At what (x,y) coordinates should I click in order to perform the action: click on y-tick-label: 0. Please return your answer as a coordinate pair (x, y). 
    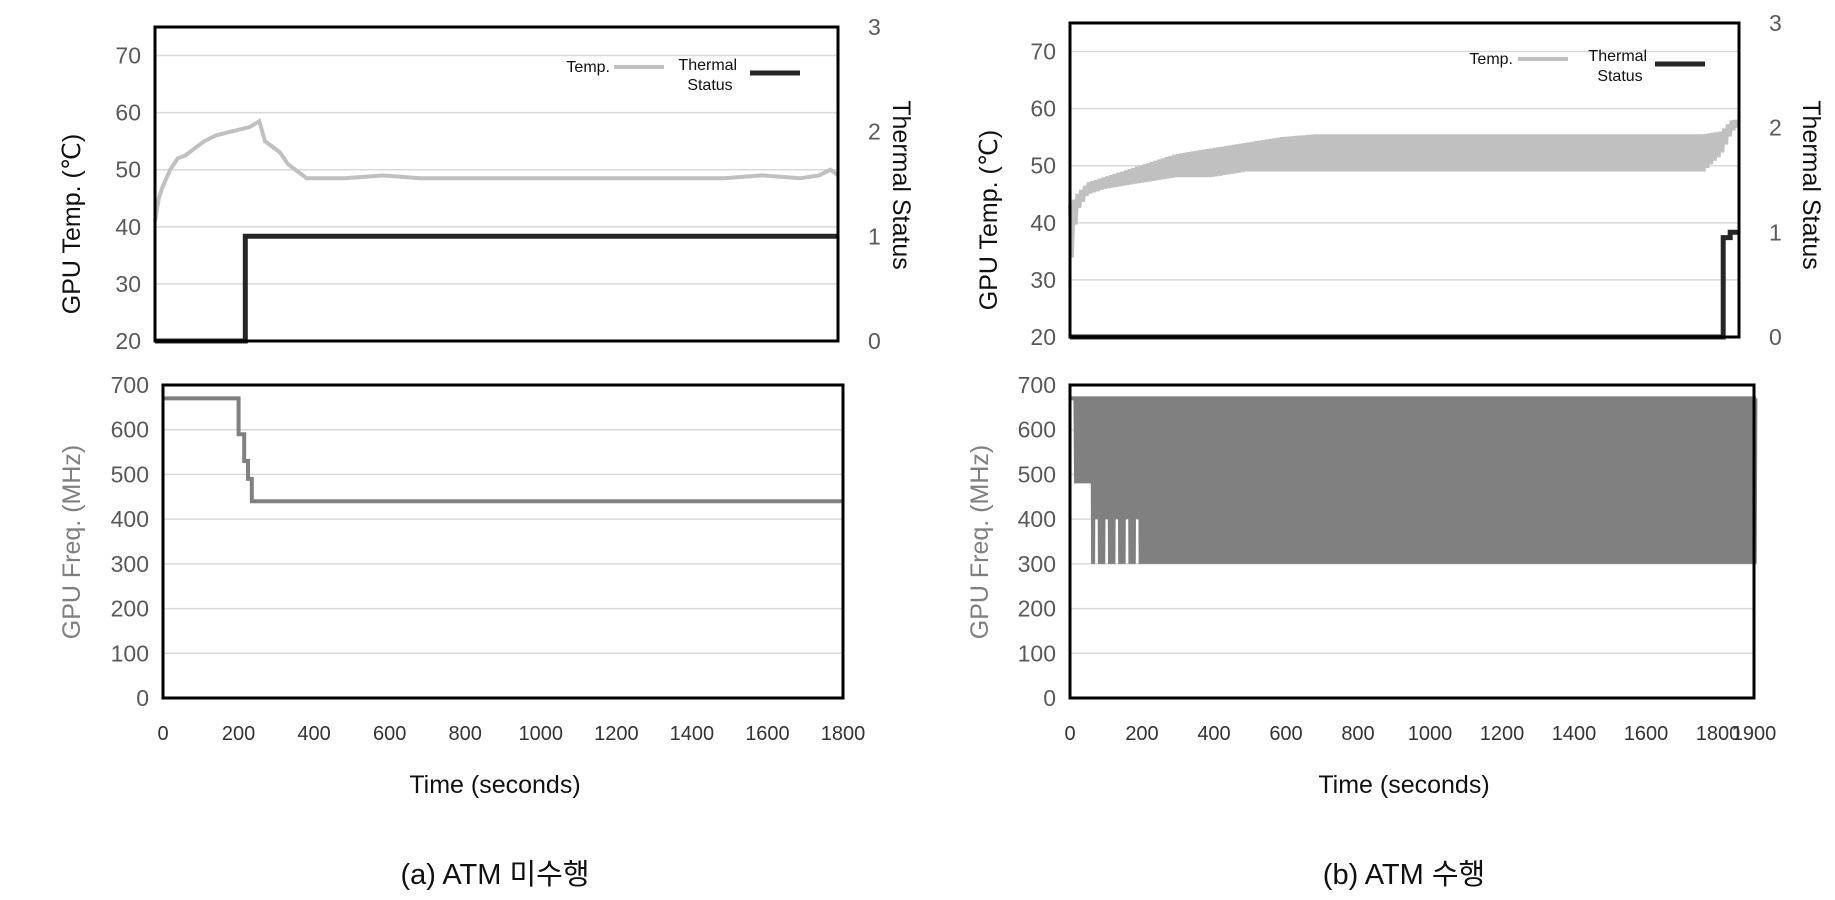
    Looking at the image, I should click on (1049, 698).